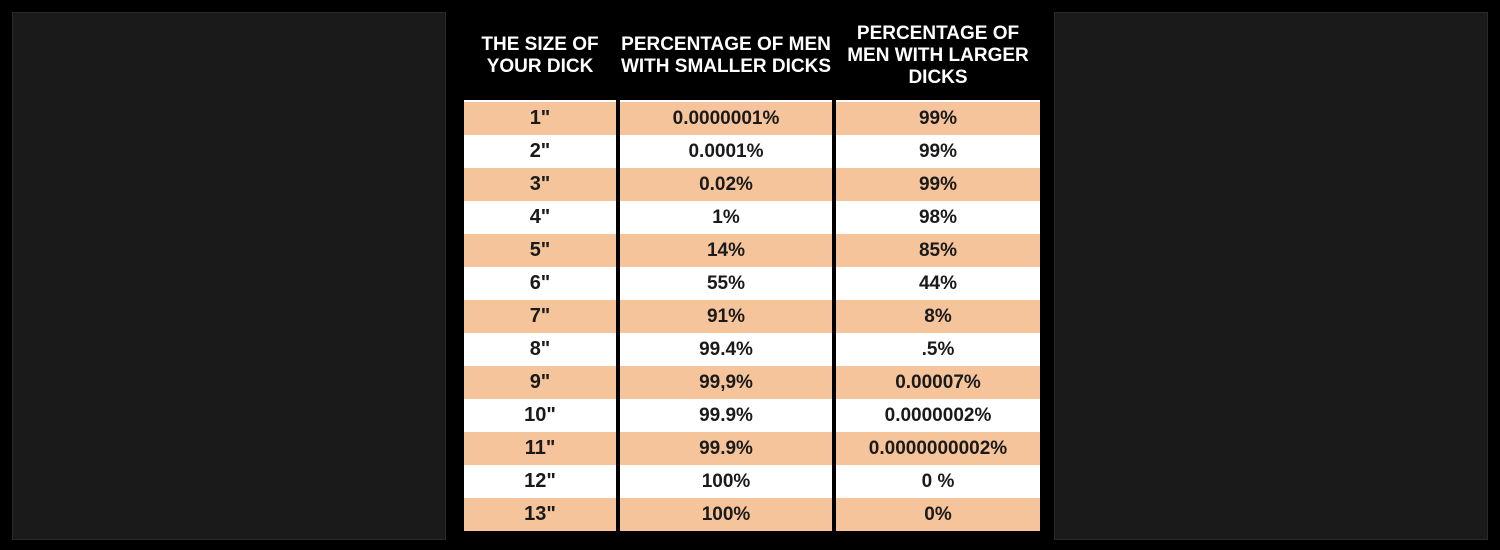 Image resolution: width=1500 pixels, height=550 pixels. I want to click on table-row: 11" 99.9% 0.0000000002%, so click(752, 448).